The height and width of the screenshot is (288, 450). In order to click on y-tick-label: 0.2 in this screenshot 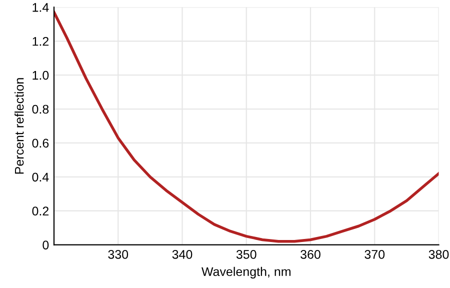, I will do `click(40, 211)`.